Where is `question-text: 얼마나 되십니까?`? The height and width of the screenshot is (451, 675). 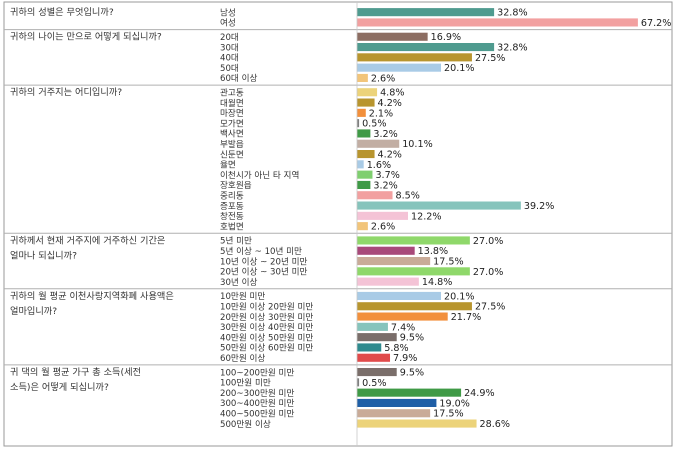
question-text: 얼마나 되십니까? is located at coordinates (43, 255).